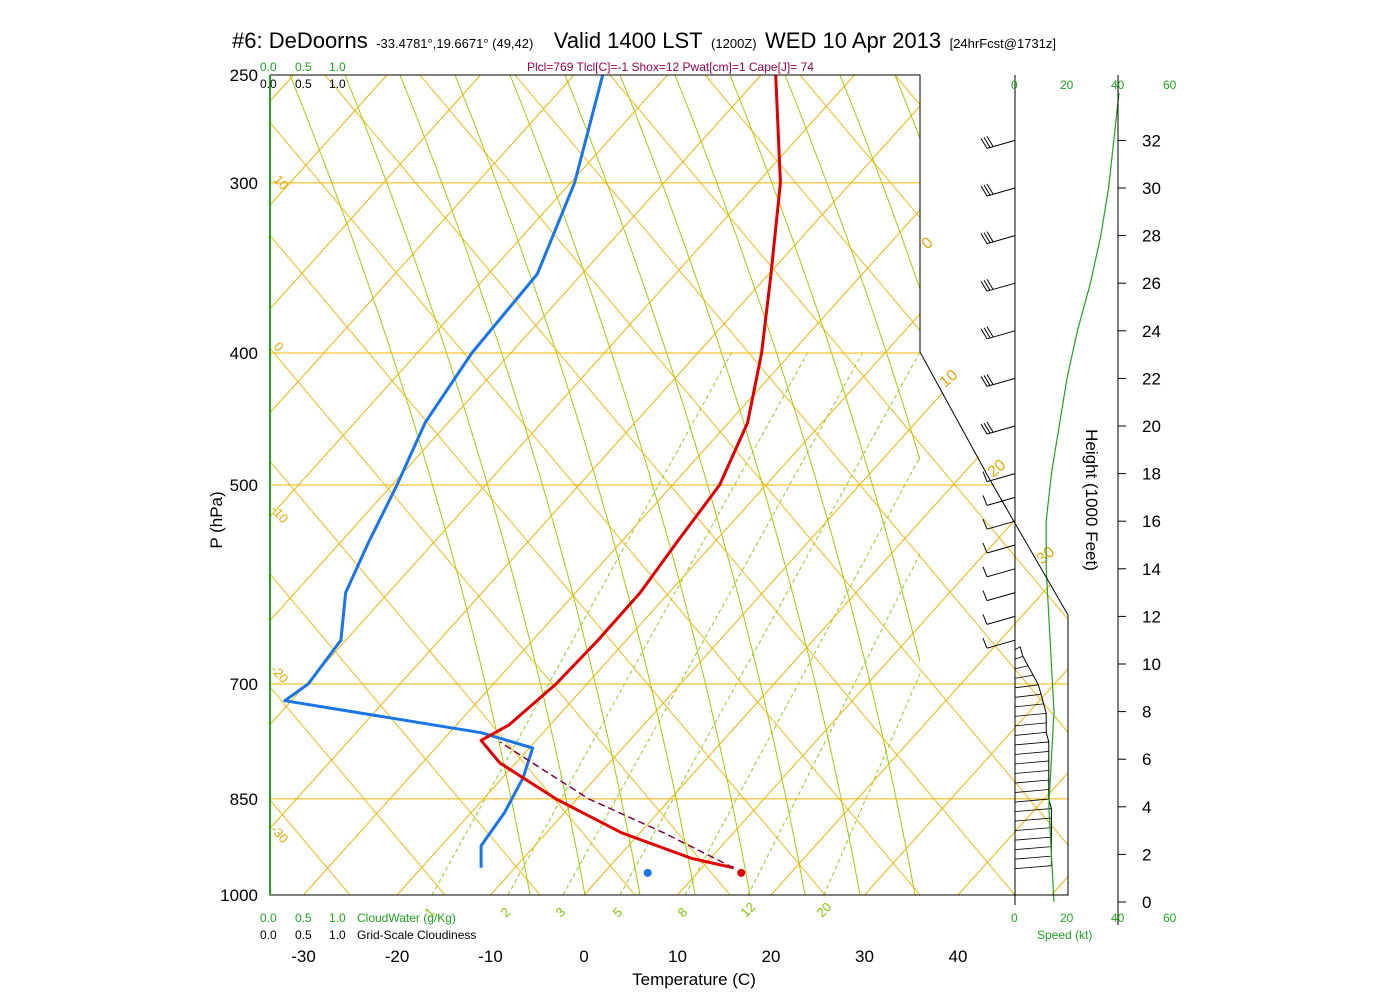 Image resolution: width=1400 pixels, height=1000 pixels. Describe the element at coordinates (281, 182) in the screenshot. I see `isotherm-label: 10` at that location.